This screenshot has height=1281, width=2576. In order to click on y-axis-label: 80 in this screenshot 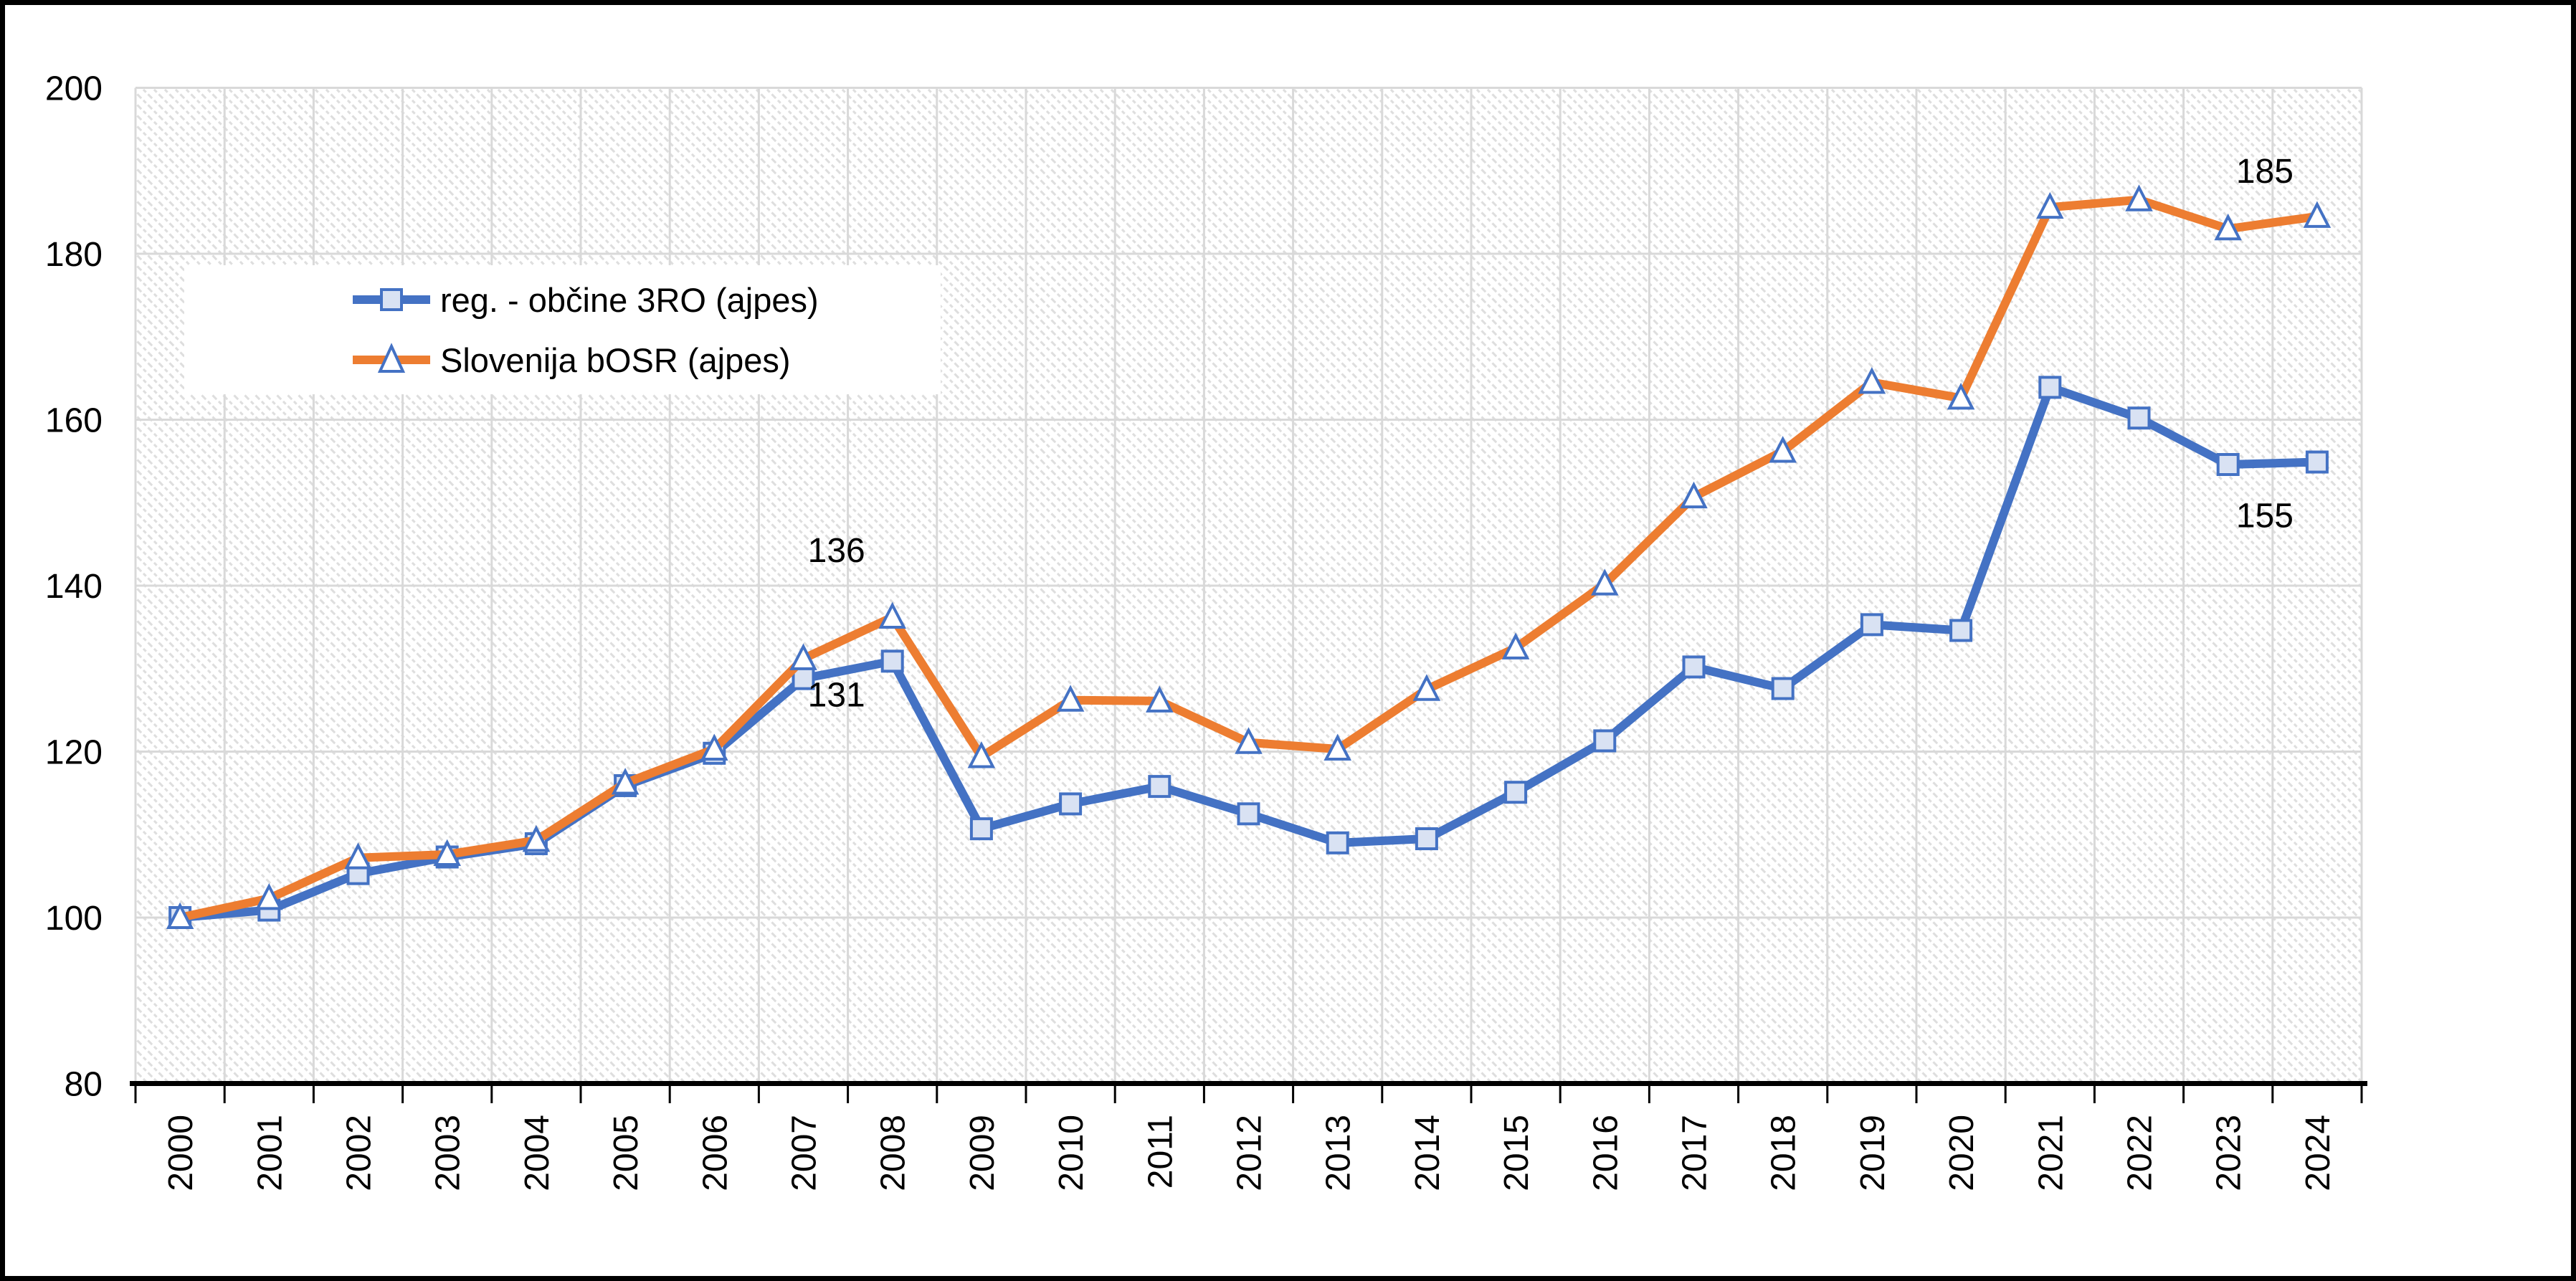, I will do `click(84, 1085)`.